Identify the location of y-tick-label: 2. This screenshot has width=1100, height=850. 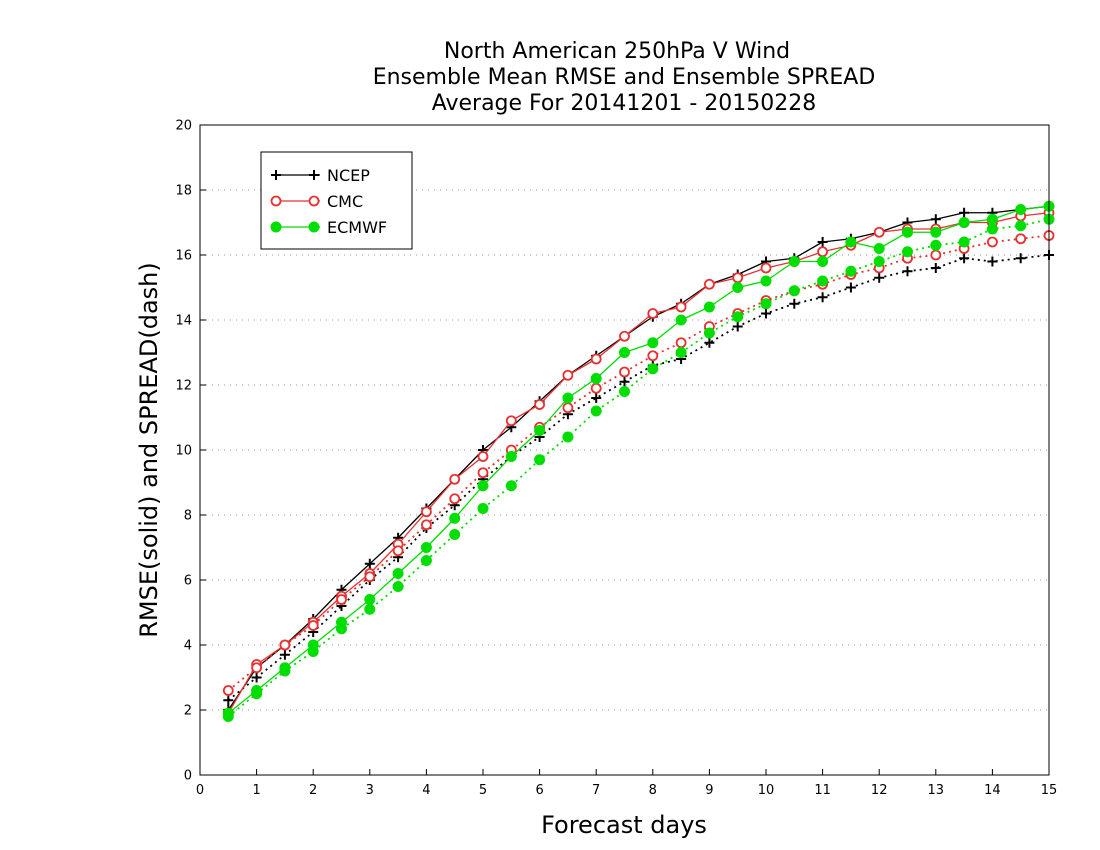
(188, 711).